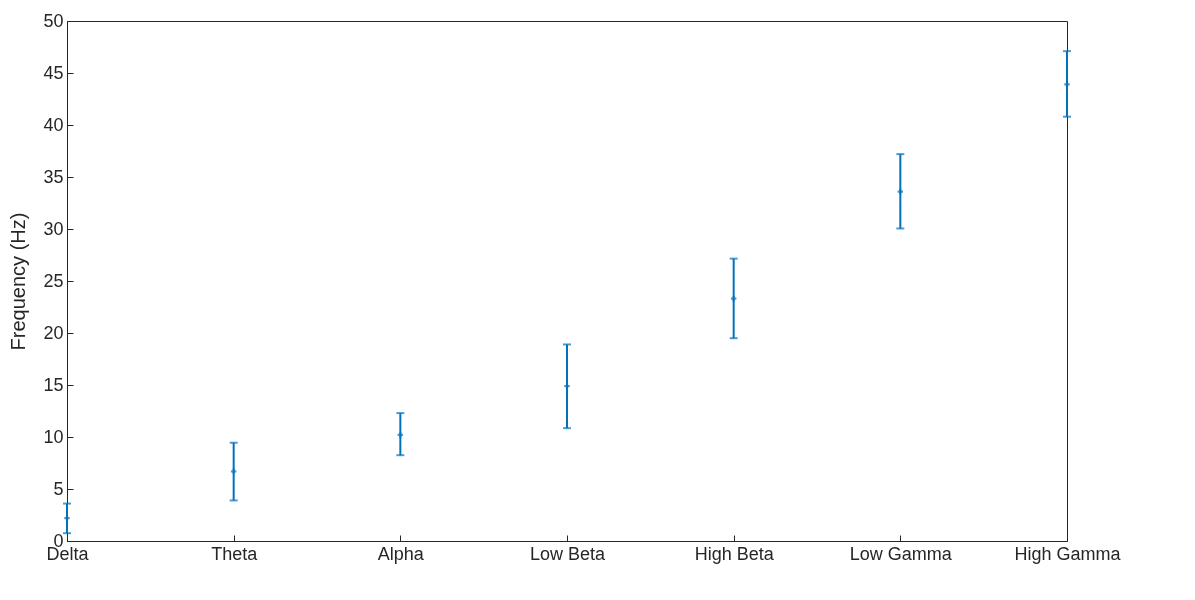  What do you see at coordinates (53, 436) in the screenshot?
I see `y-tick-label: 10` at bounding box center [53, 436].